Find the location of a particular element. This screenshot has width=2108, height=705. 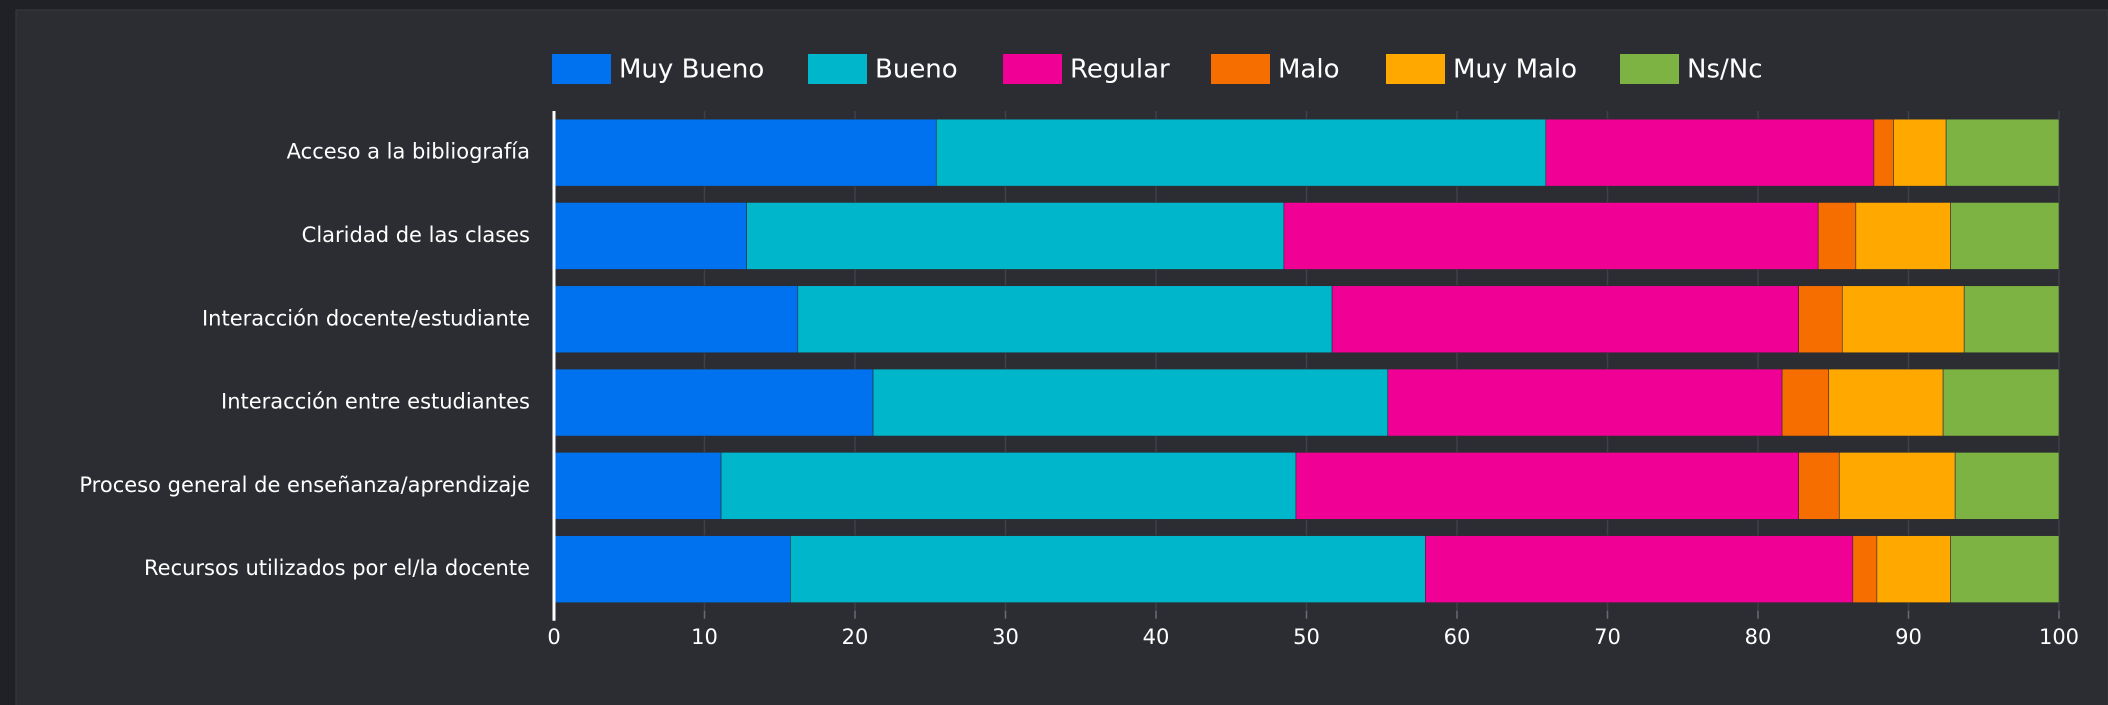

y-tick-label: Interacción docente/estudiante is located at coordinates (366, 318).